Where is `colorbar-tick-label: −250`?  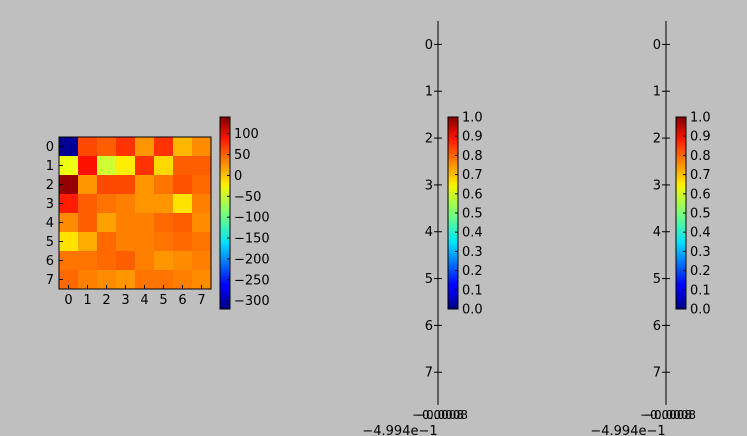
colorbar-tick-label: −250 is located at coordinates (252, 280).